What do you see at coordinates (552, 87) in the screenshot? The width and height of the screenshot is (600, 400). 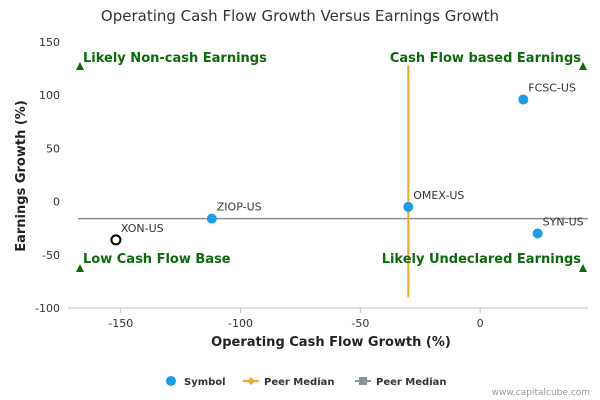 I see `data-point-label: FCSC-US` at bounding box center [552, 87].